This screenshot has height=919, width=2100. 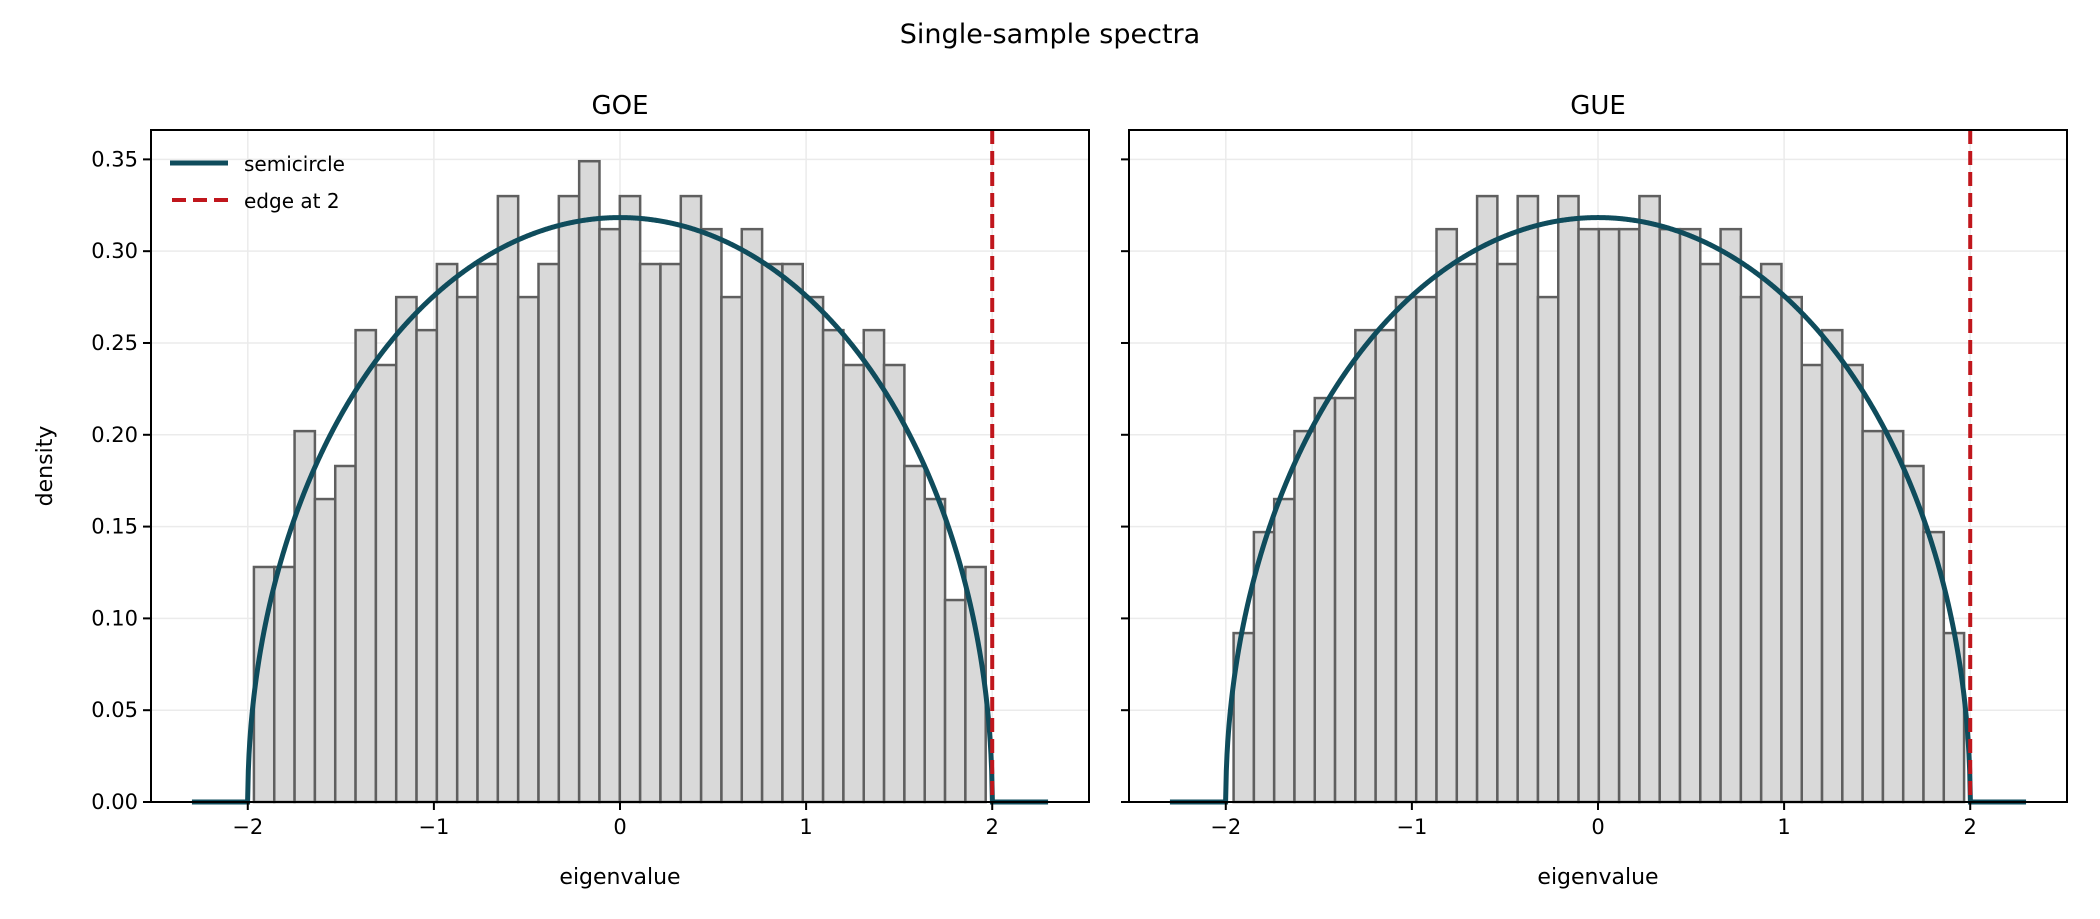 I want to click on y-tick-label: 0.00, so click(x=114, y=802).